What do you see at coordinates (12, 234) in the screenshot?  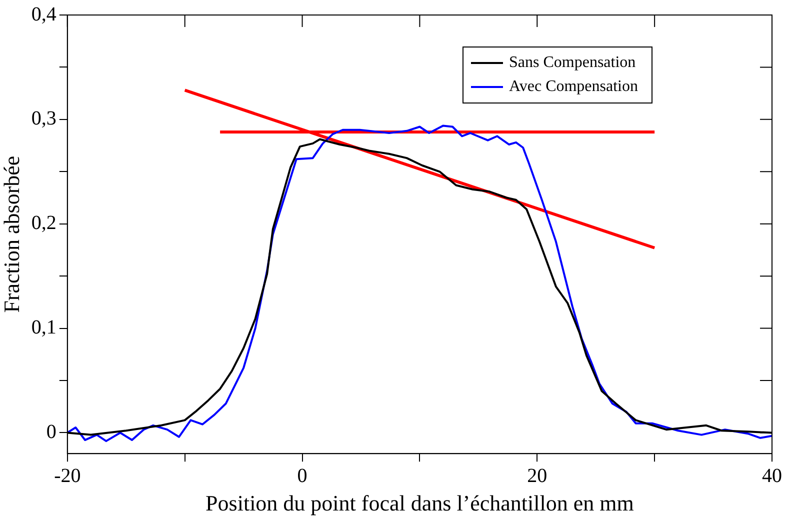 I see `y-axis-title: Fraction absorbée` at bounding box center [12, 234].